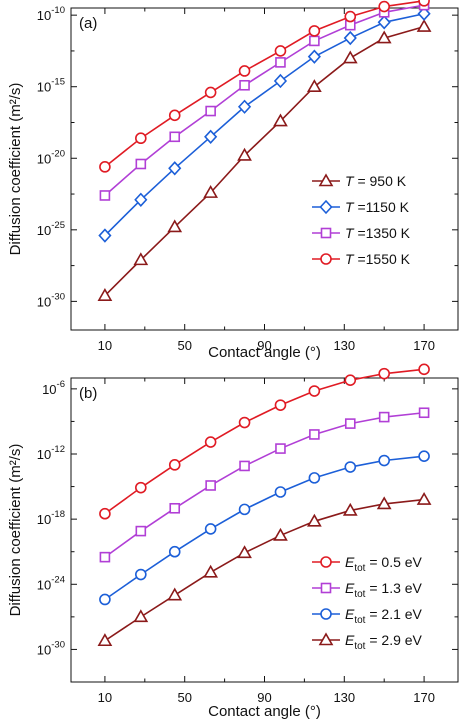 Image resolution: width=474 pixels, height=724 pixels. Describe the element at coordinates (51, 518) in the screenshot. I see `y-tick-label: 10-18` at that location.